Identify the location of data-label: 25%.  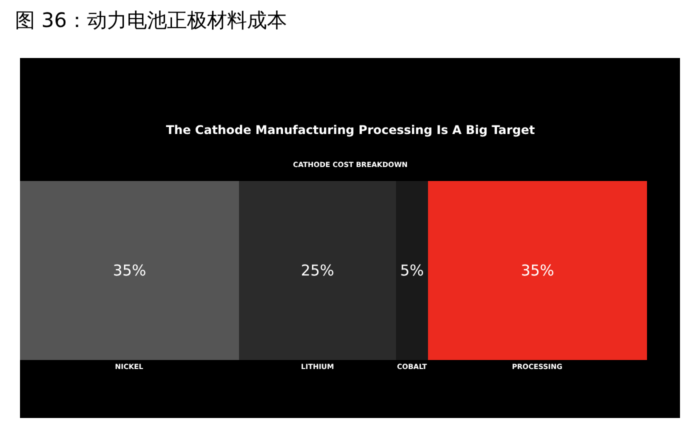
(317, 271).